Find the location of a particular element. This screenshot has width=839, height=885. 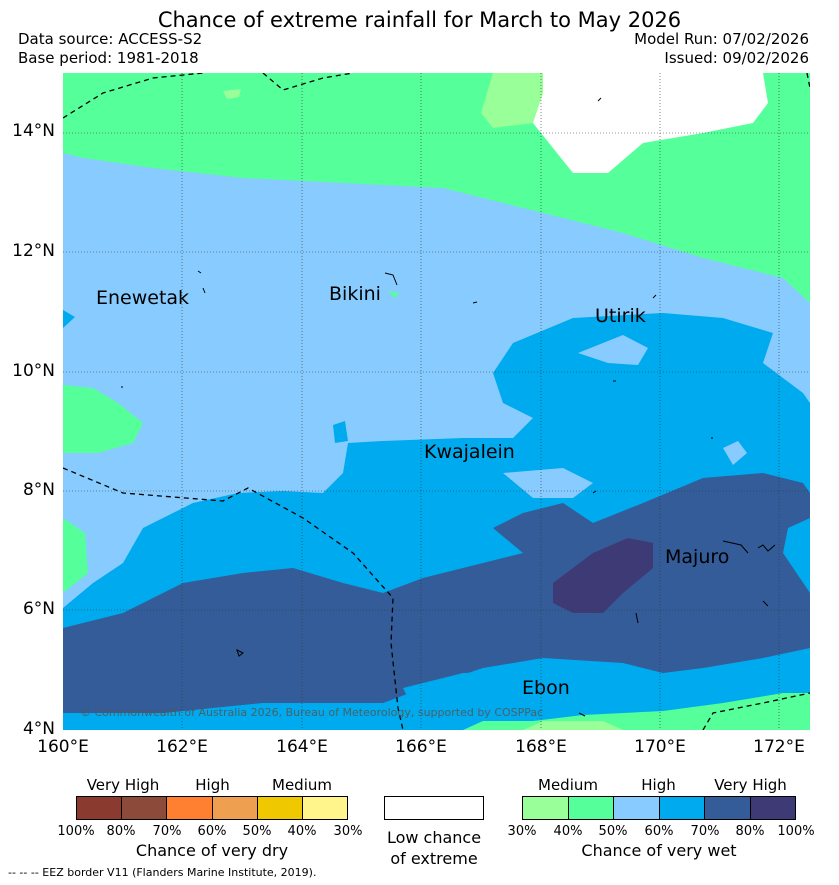

wet-level-high: High is located at coordinates (658, 785).